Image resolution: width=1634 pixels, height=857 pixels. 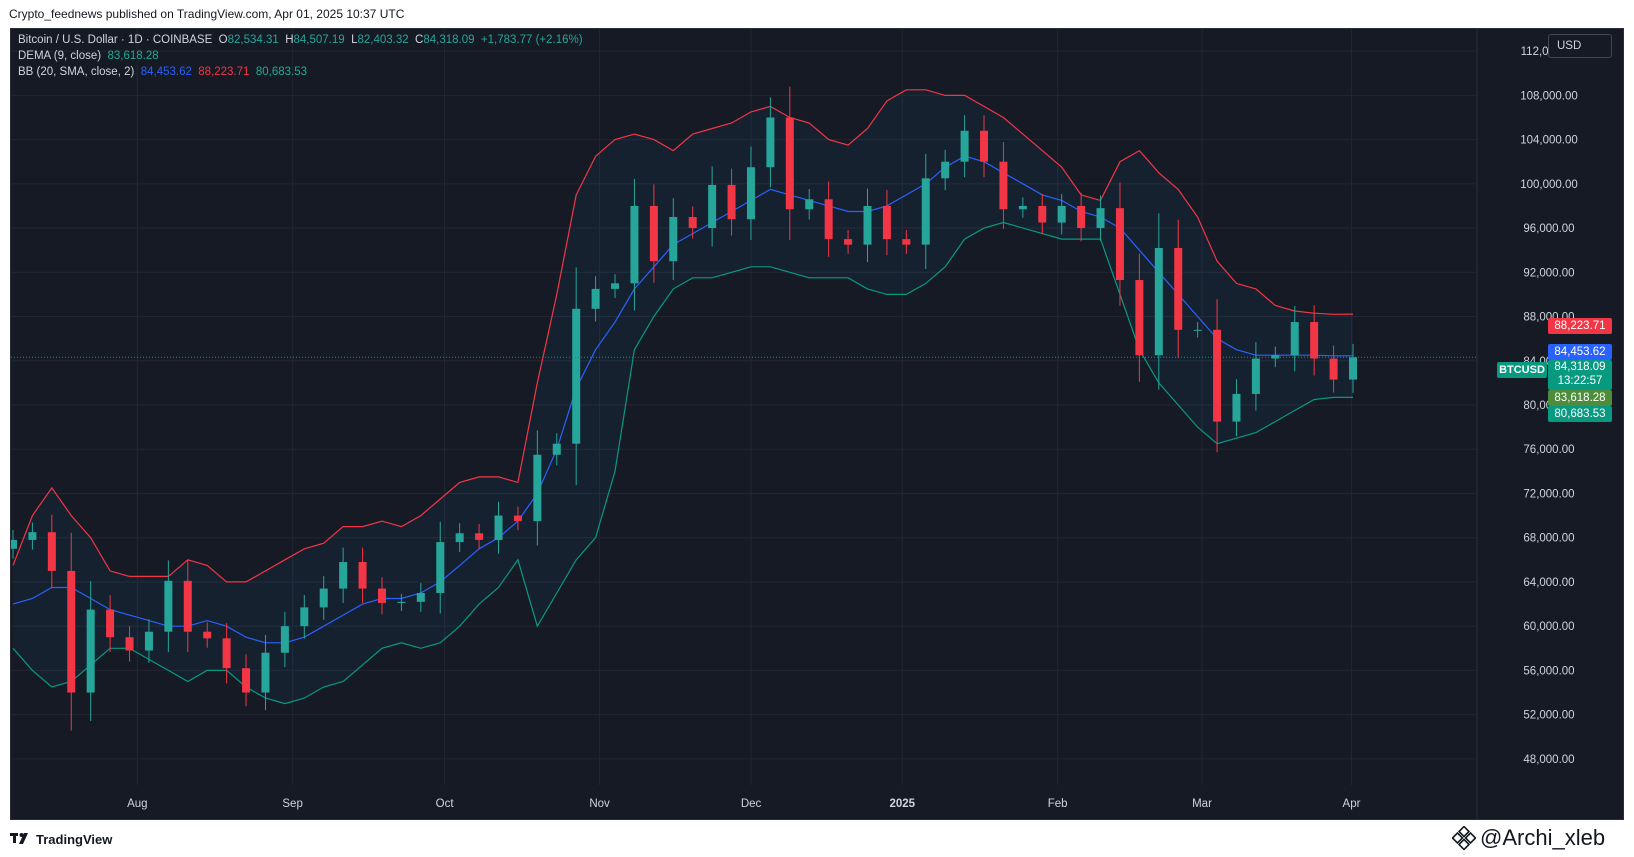 I want to click on y-tick-label: 60,000.00, so click(x=1548, y=627).